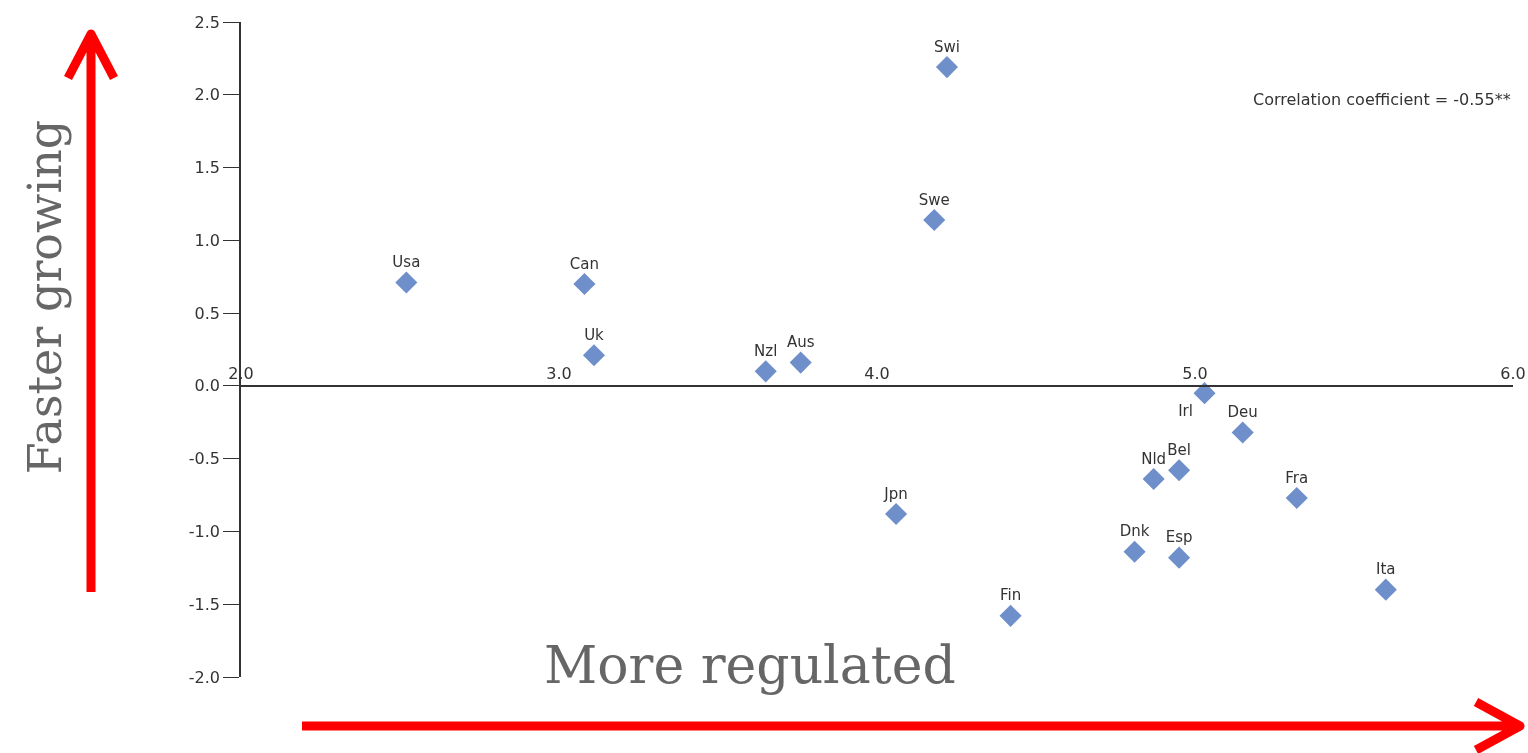 The height and width of the screenshot is (753, 1528). What do you see at coordinates (1185, 411) in the screenshot?
I see `data-label: Irl` at bounding box center [1185, 411].